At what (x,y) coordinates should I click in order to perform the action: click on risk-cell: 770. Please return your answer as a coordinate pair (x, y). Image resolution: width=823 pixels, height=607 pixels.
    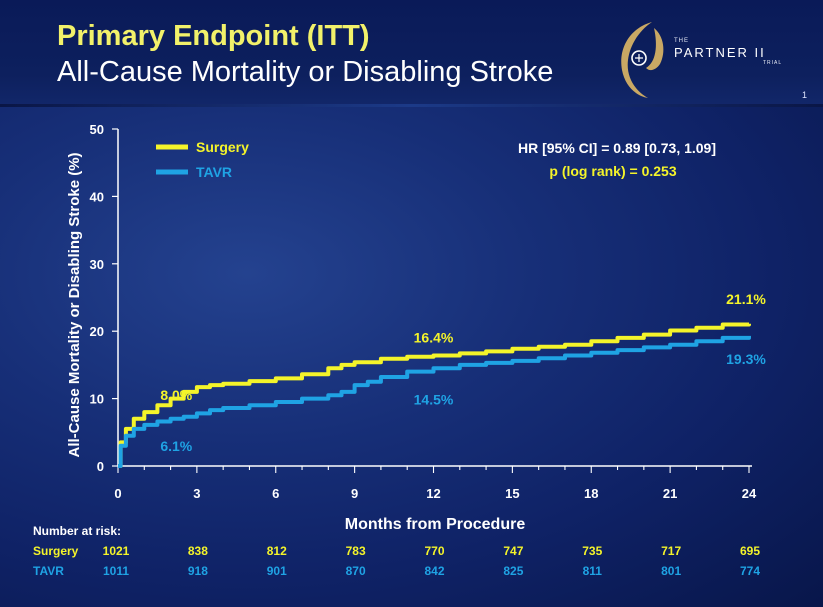
    Looking at the image, I should click on (434, 551).